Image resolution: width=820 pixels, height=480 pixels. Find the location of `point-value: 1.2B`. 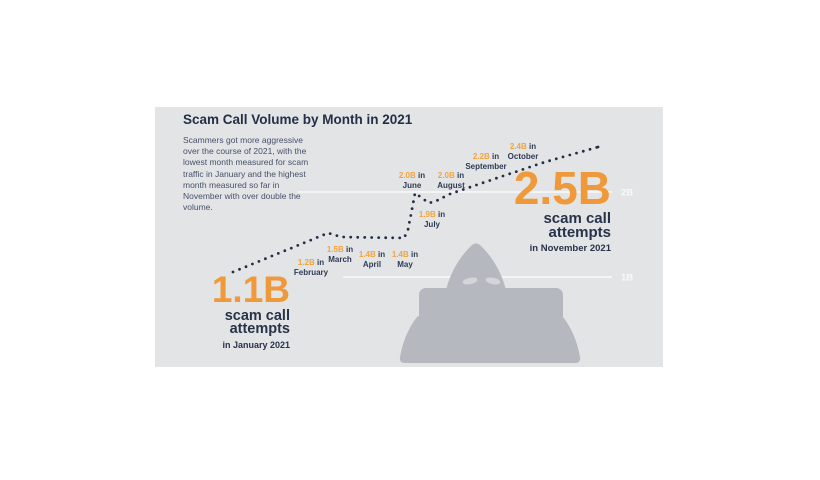

point-value: 1.2B is located at coordinates (306, 262).